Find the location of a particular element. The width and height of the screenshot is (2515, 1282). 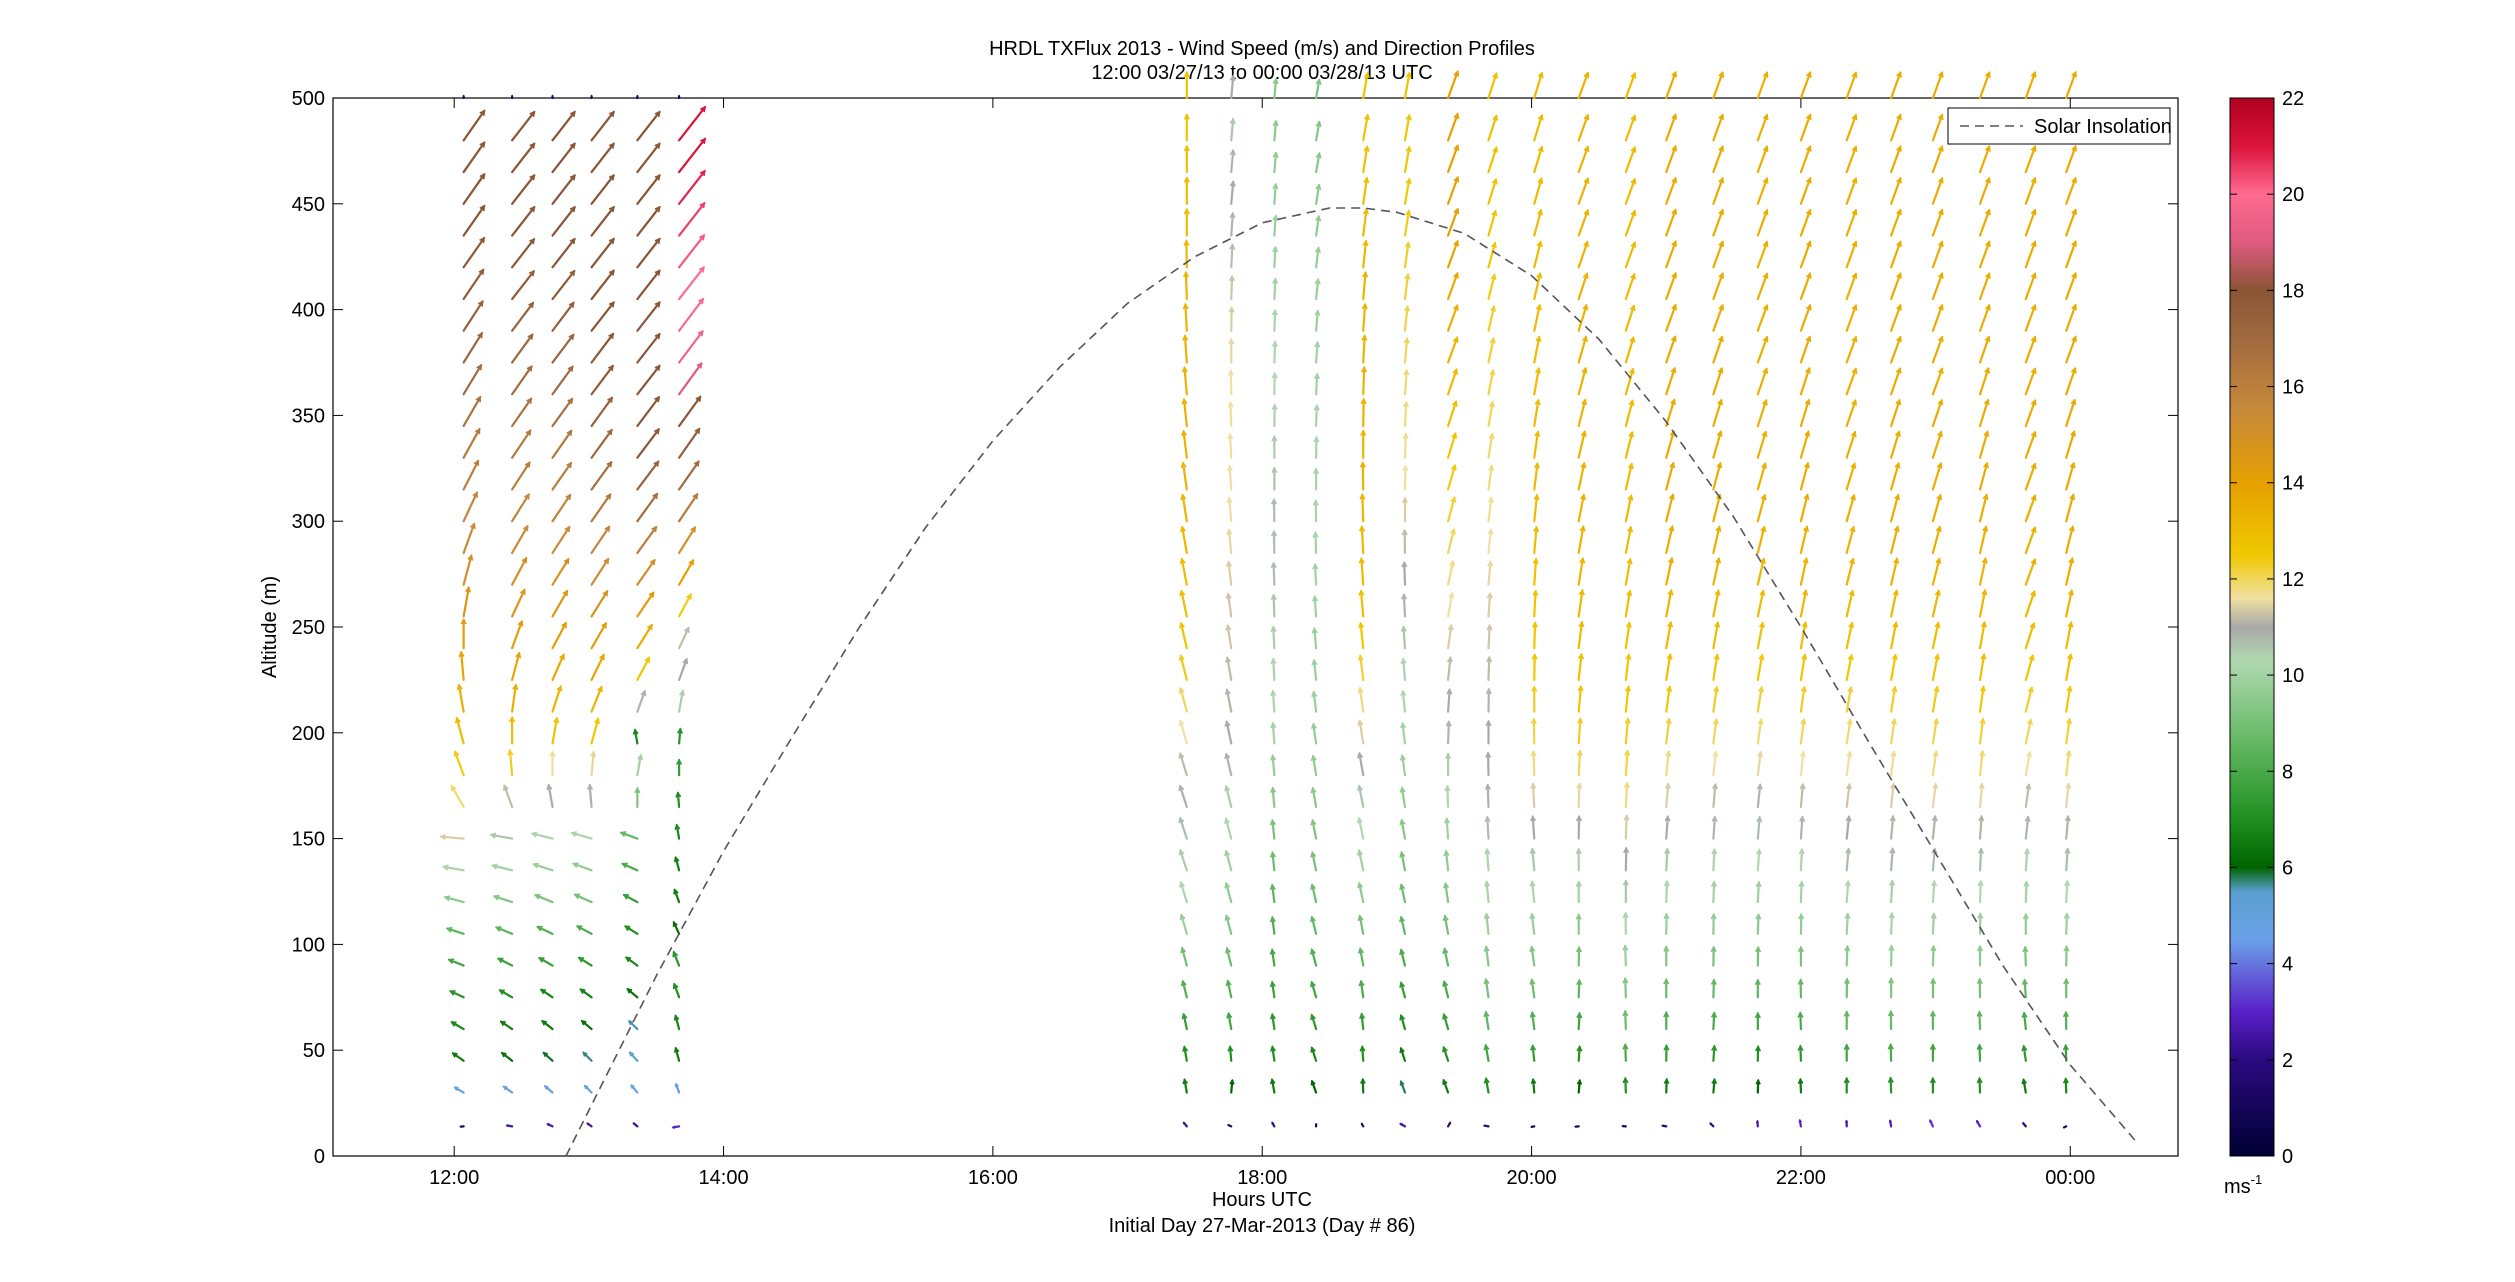

colorbar-tick-label: 22 is located at coordinates (2293, 99).